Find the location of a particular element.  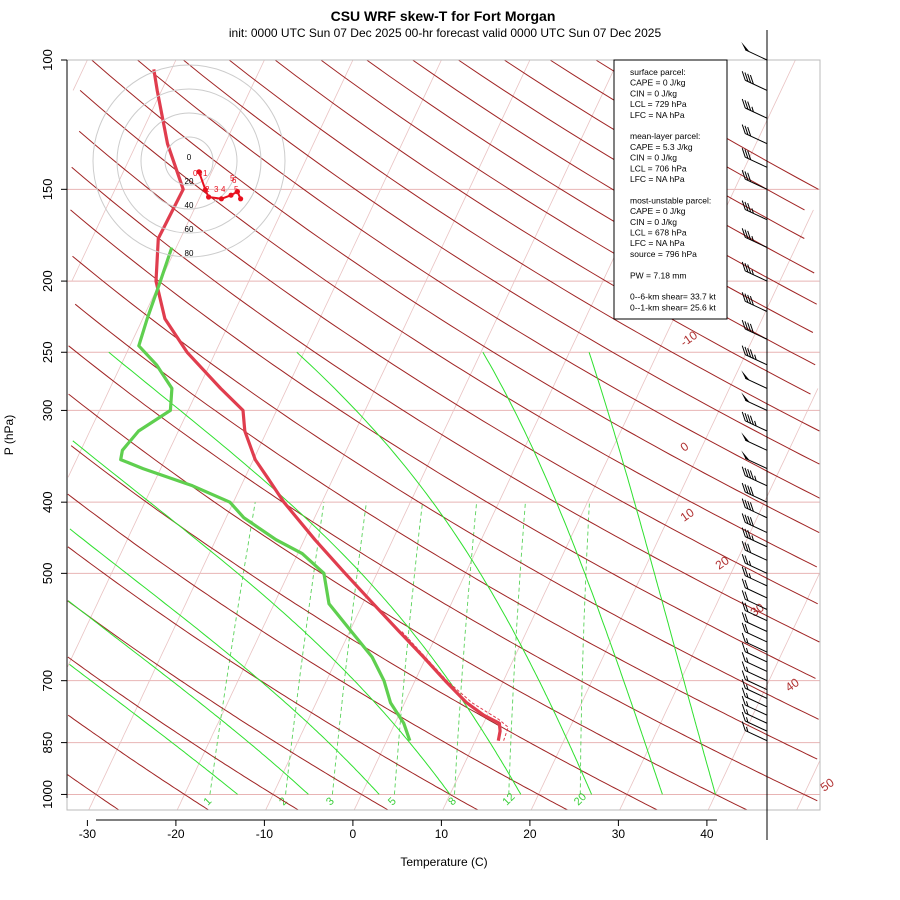

y-tick-label: 100 is located at coordinates (47, 60).